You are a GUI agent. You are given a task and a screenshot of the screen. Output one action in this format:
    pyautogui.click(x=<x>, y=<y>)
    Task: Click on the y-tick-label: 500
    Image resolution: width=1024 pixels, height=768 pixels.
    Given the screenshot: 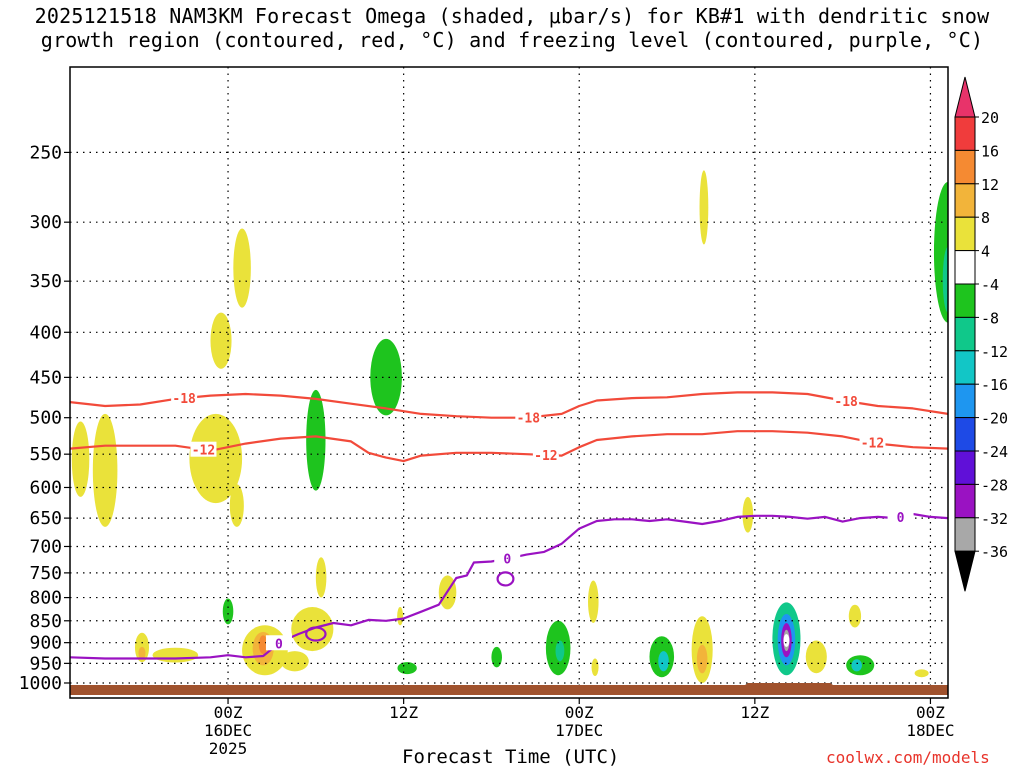 What is the action you would take?
    pyautogui.click(x=45, y=418)
    